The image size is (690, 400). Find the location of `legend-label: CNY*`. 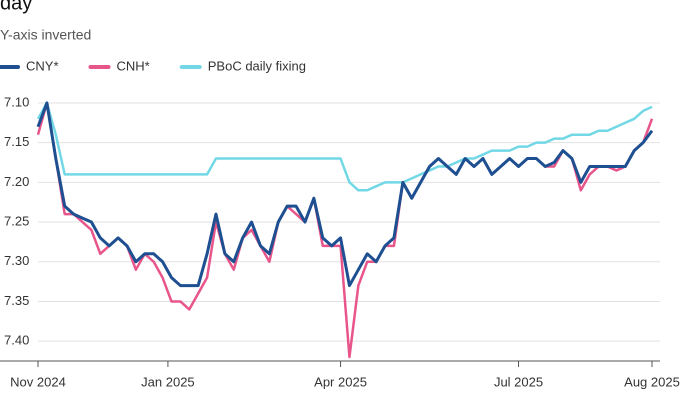

legend-label: CNY* is located at coordinates (42, 65).